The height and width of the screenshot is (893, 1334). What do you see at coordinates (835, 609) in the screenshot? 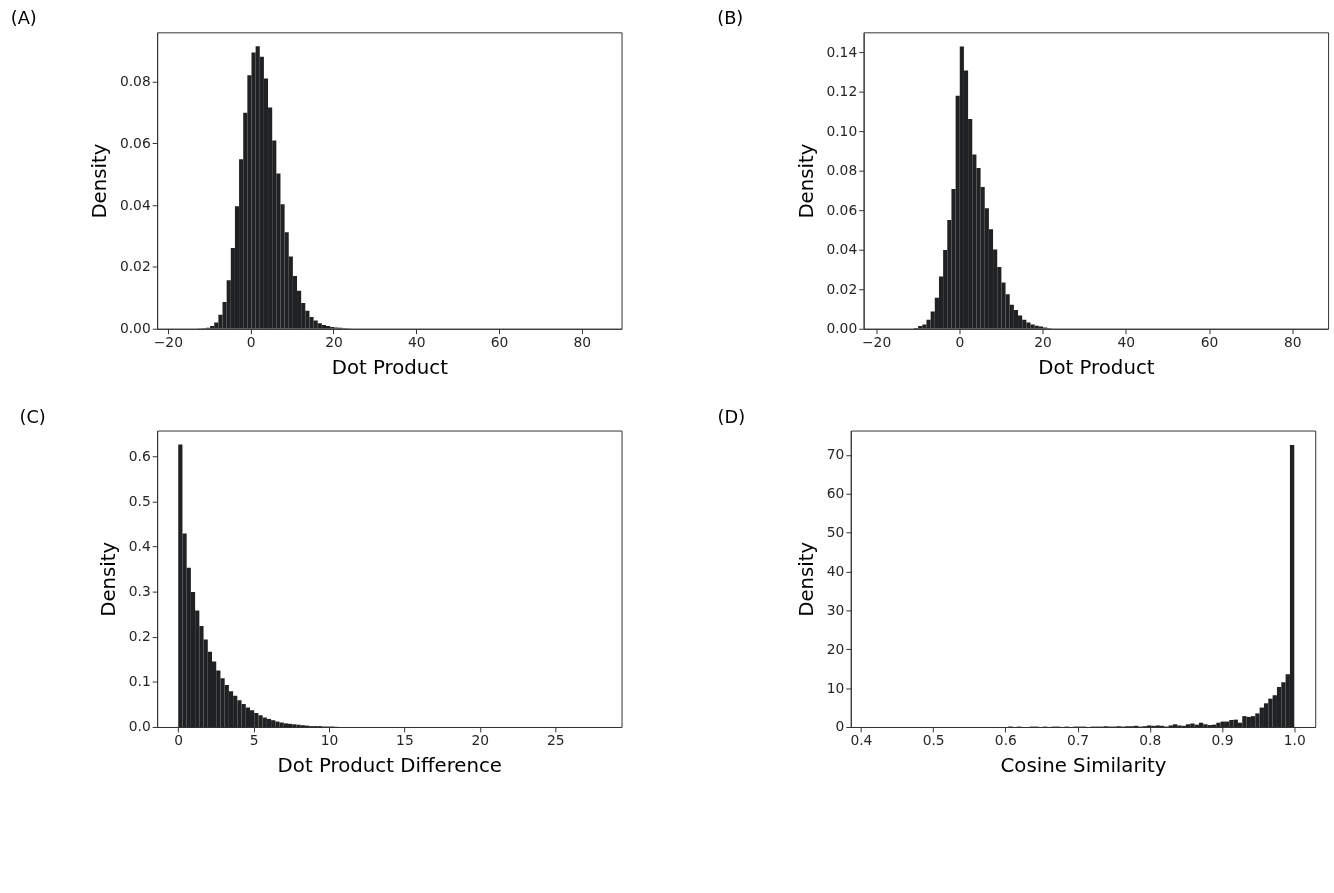
I see `y-tick-label: 30` at bounding box center [835, 609].